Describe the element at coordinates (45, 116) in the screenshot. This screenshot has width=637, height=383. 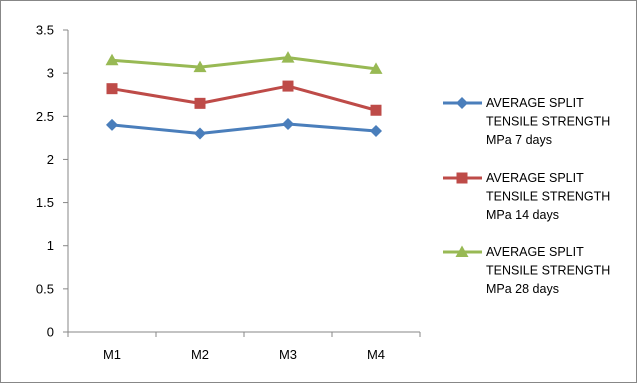
I see `y-tick-label: 2.5` at that location.